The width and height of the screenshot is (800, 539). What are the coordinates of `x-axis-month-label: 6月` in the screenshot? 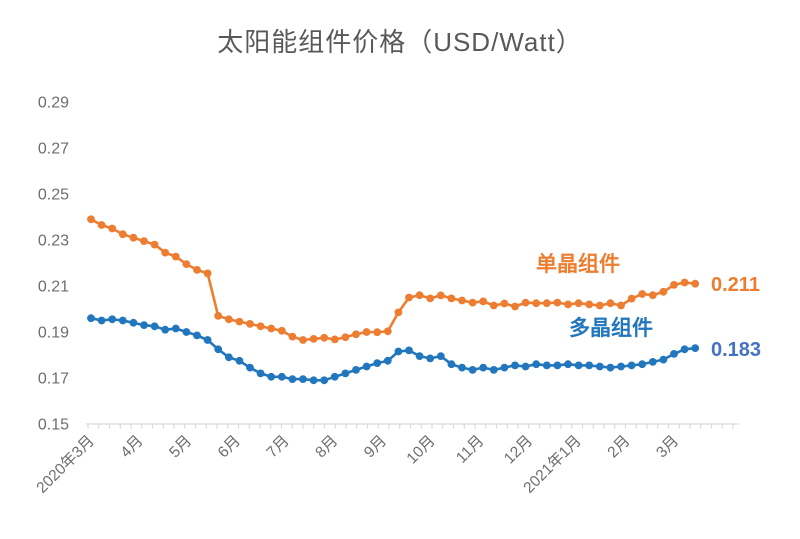 It's located at (229, 446).